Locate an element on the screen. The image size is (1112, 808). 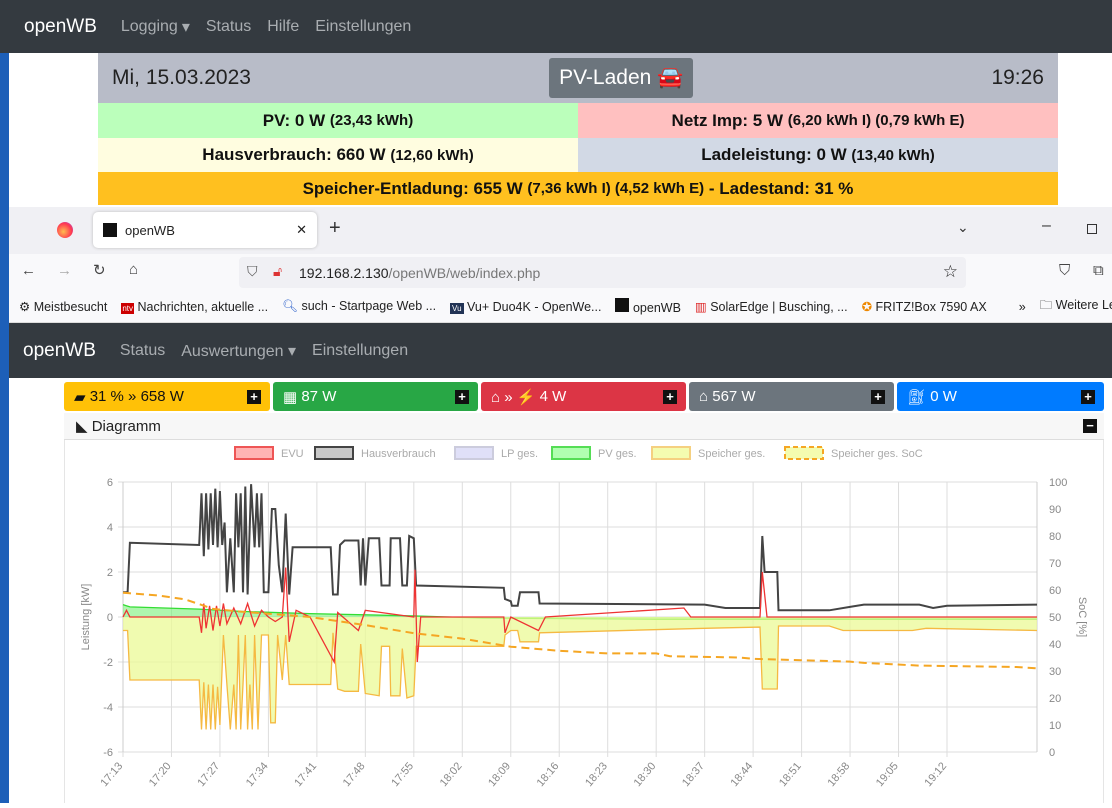
time: 19:26 is located at coordinates (1017, 77).